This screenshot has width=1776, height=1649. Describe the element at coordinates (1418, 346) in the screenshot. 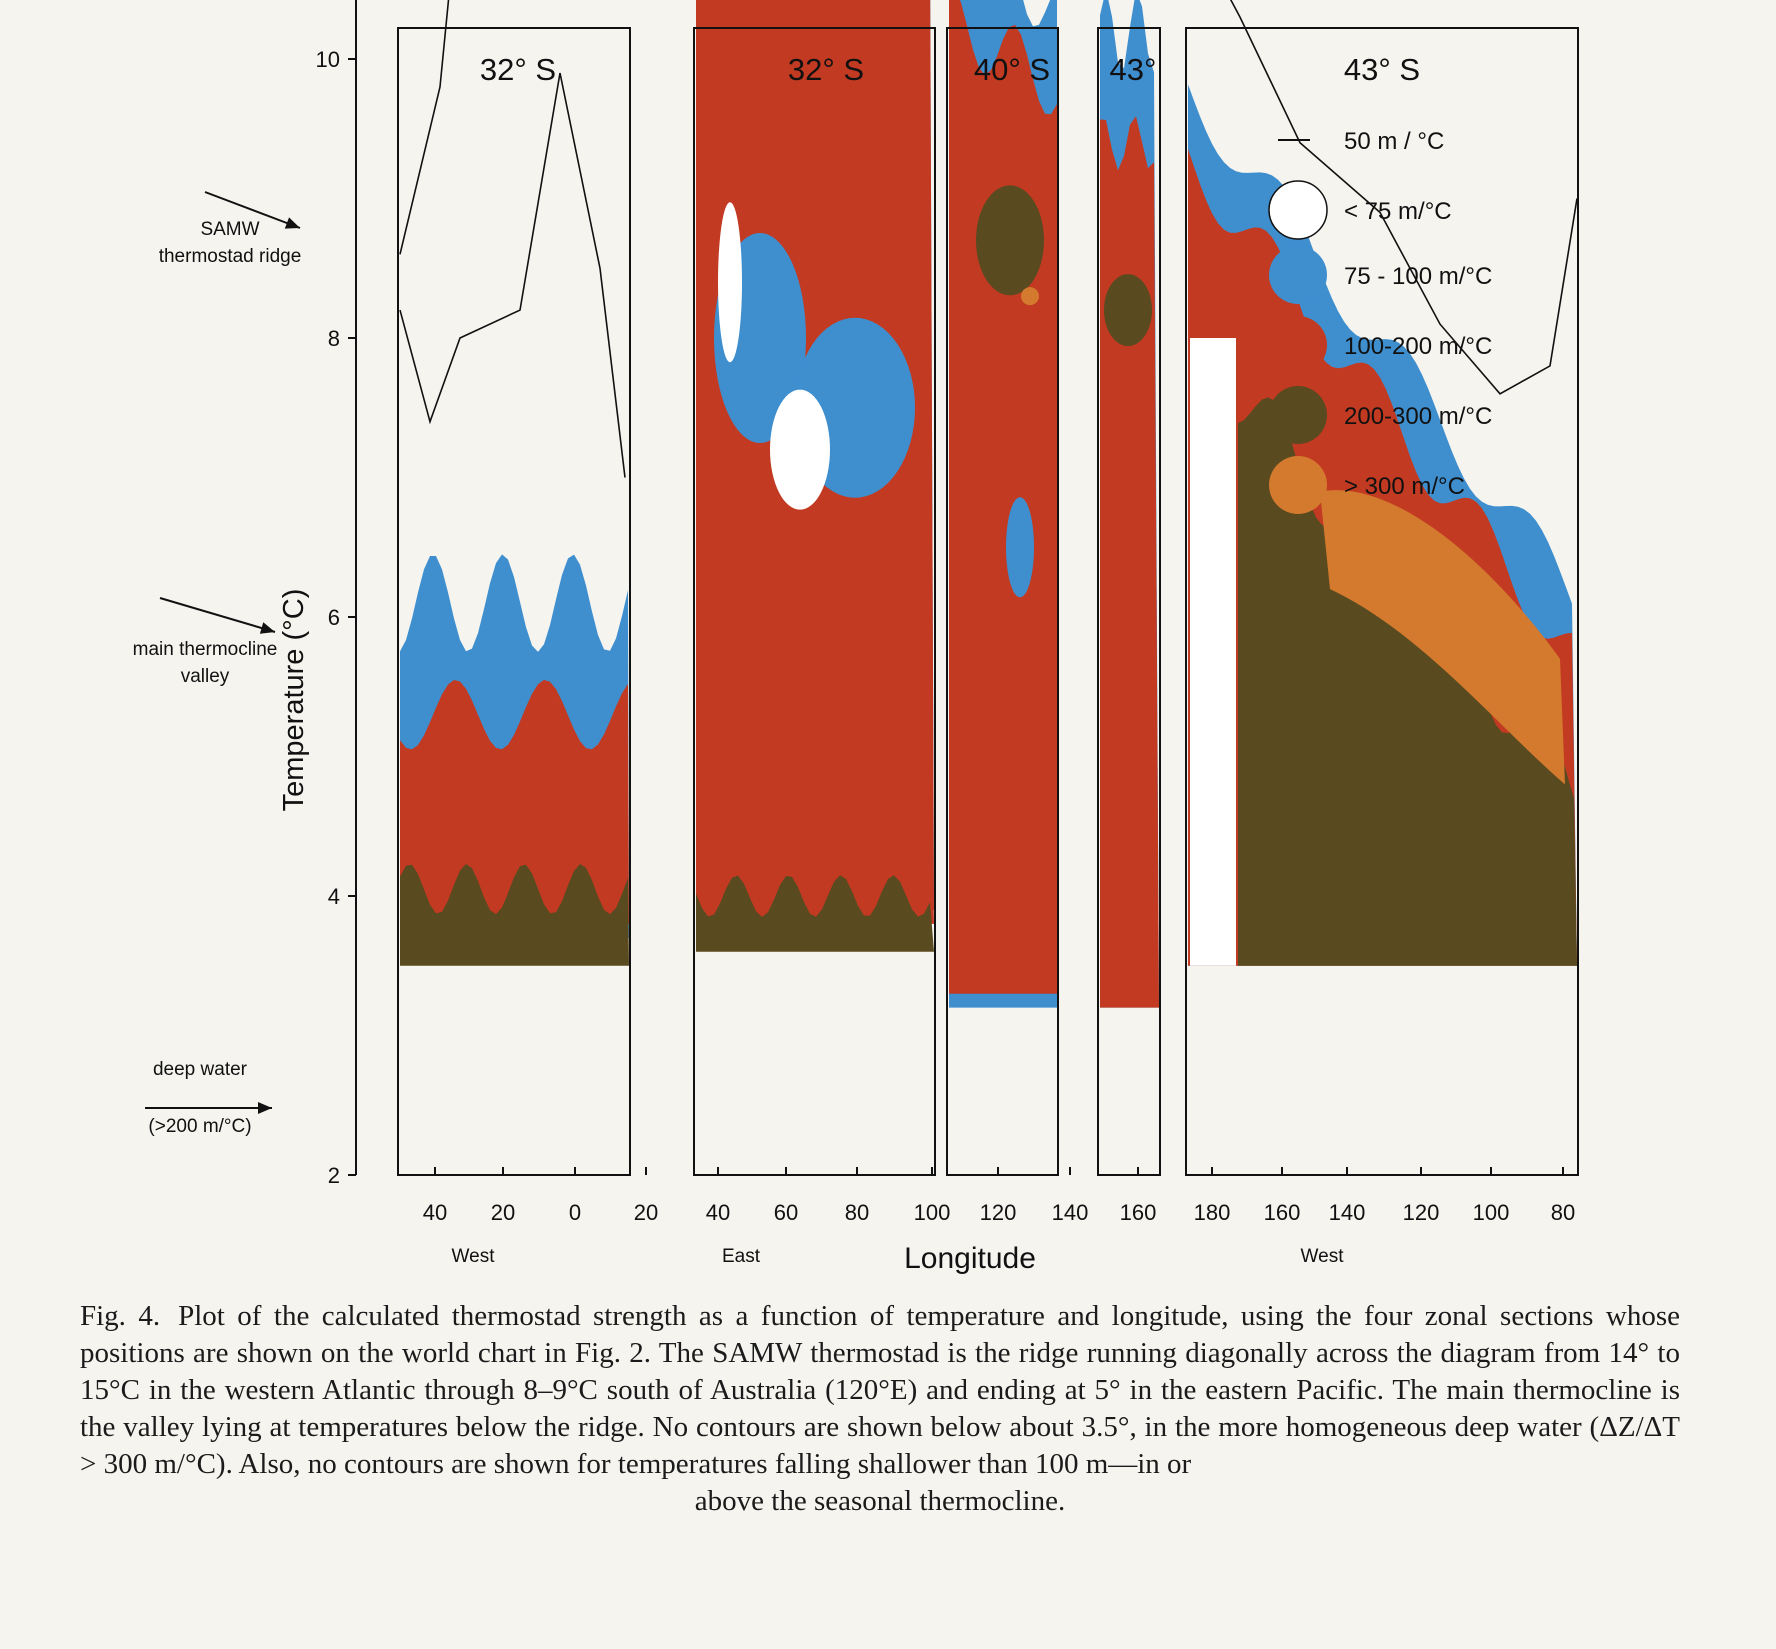

I see `legend-label: 100-200 m/°C` at that location.